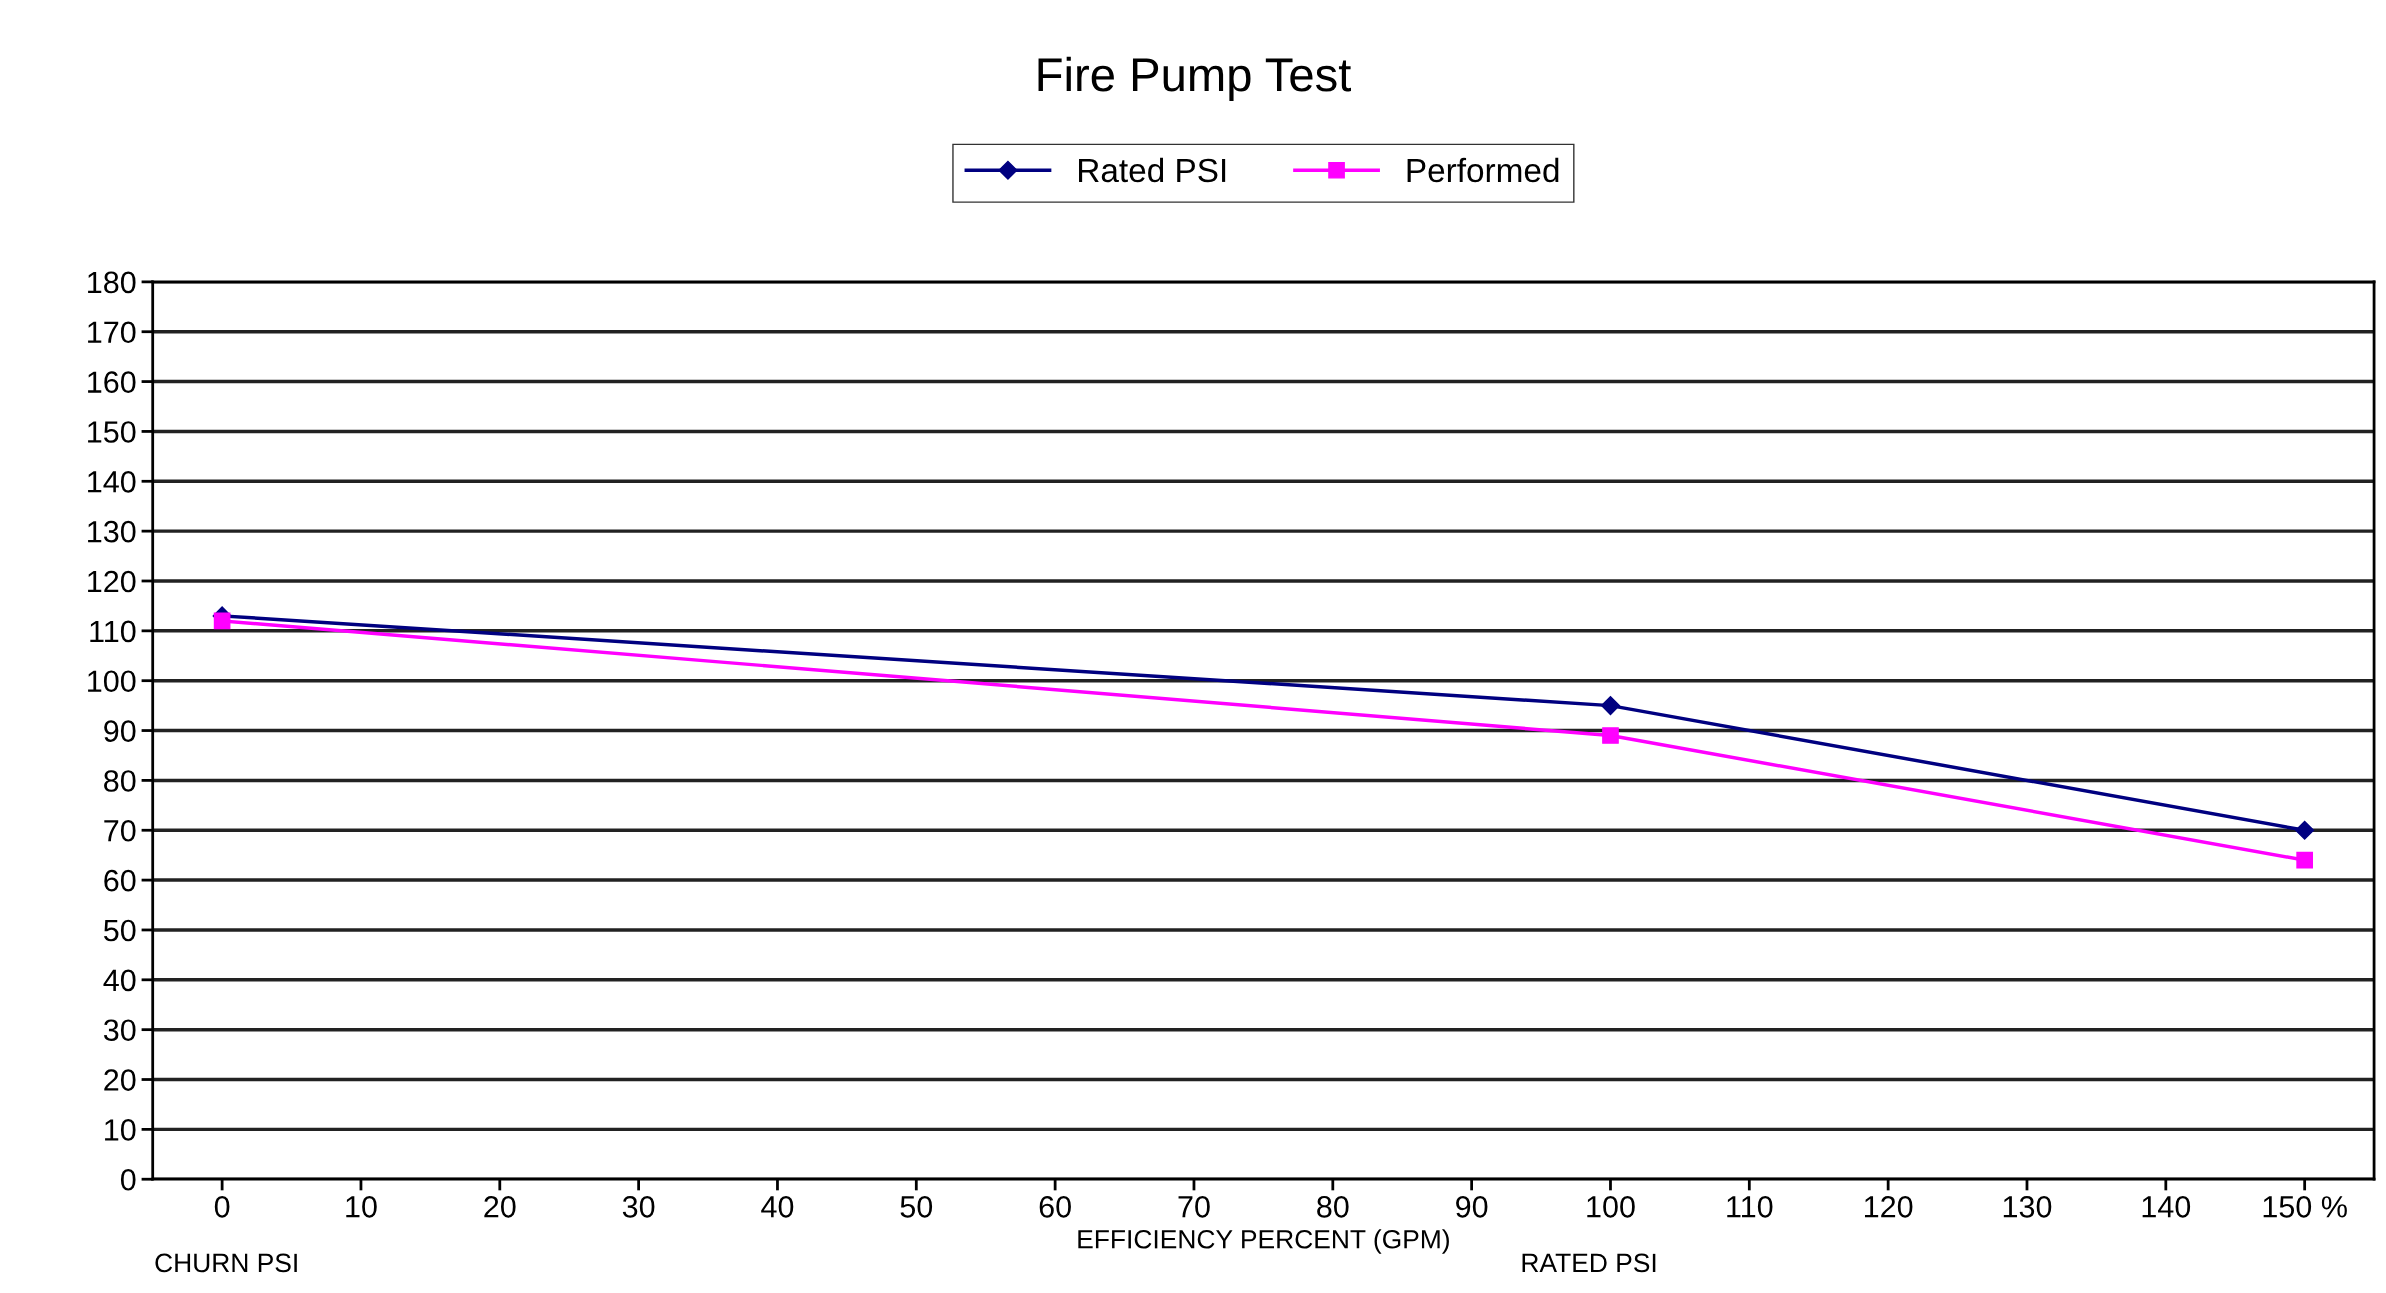 Image resolution: width=2386 pixels, height=1293 pixels. I want to click on legend-label: Performed, so click(1483, 170).